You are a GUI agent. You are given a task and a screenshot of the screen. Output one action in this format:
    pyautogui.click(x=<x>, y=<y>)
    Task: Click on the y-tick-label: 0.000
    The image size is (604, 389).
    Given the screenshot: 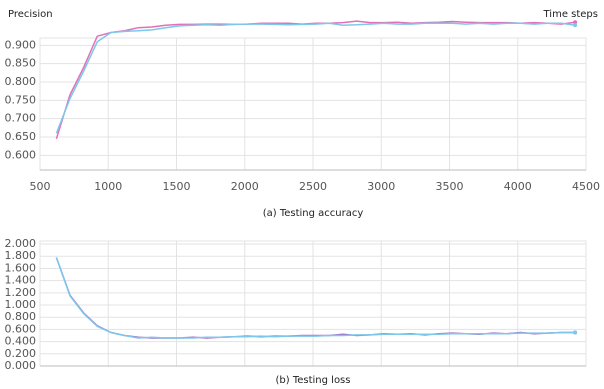 What is the action you would take?
    pyautogui.click(x=21, y=365)
    